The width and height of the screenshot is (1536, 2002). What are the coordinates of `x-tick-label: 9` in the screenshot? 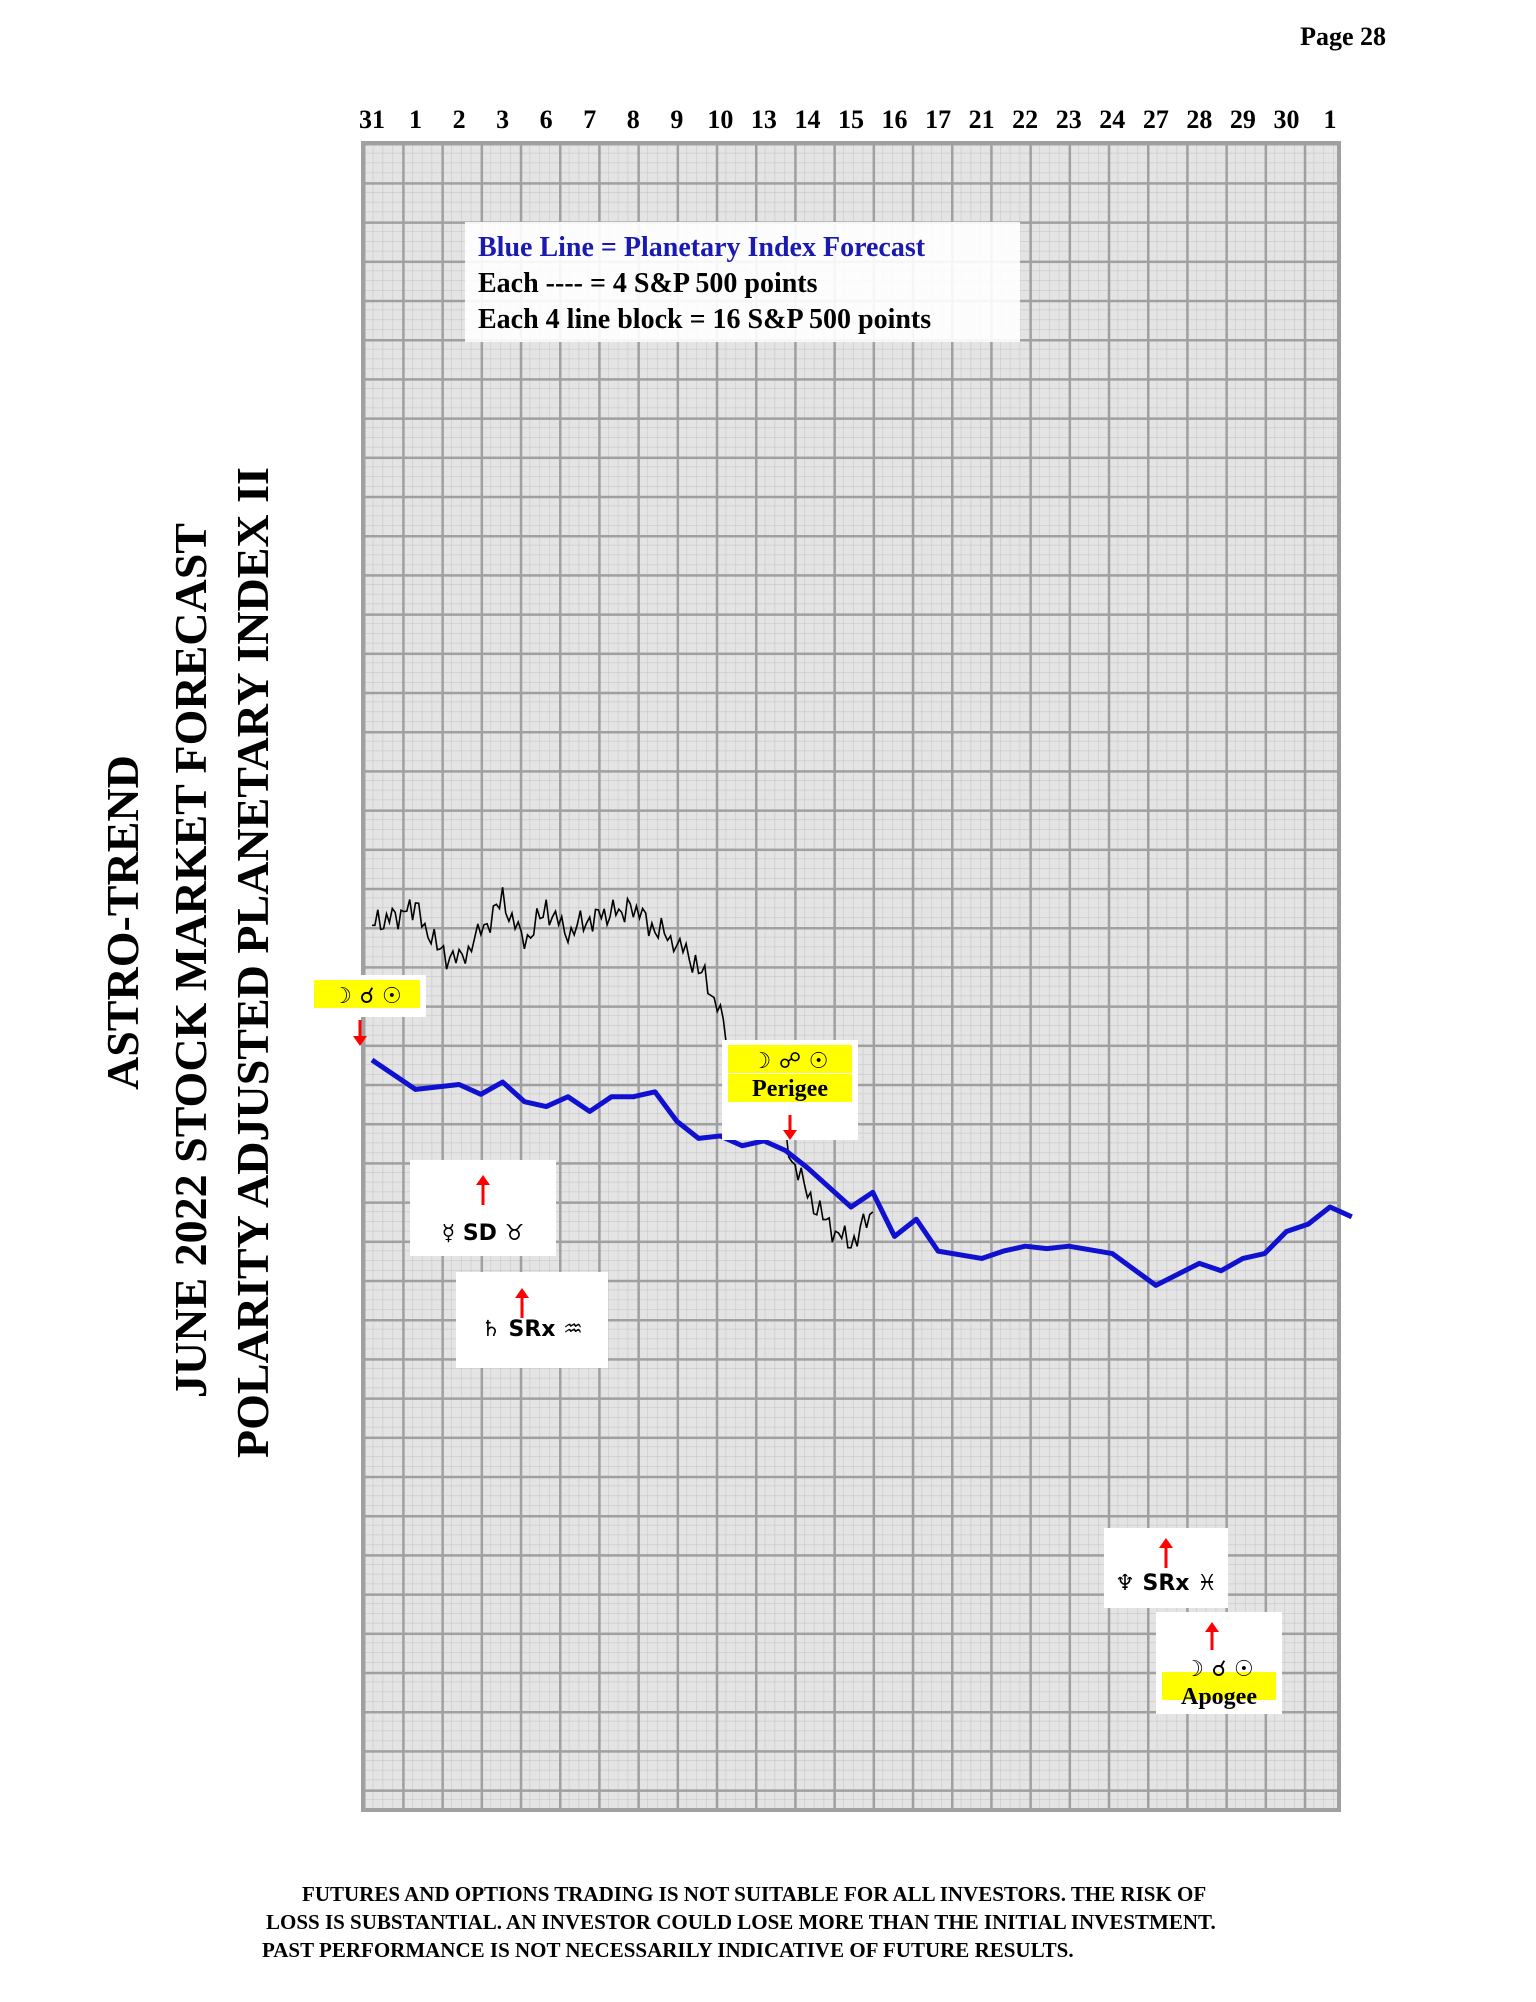 It's located at (676, 119).